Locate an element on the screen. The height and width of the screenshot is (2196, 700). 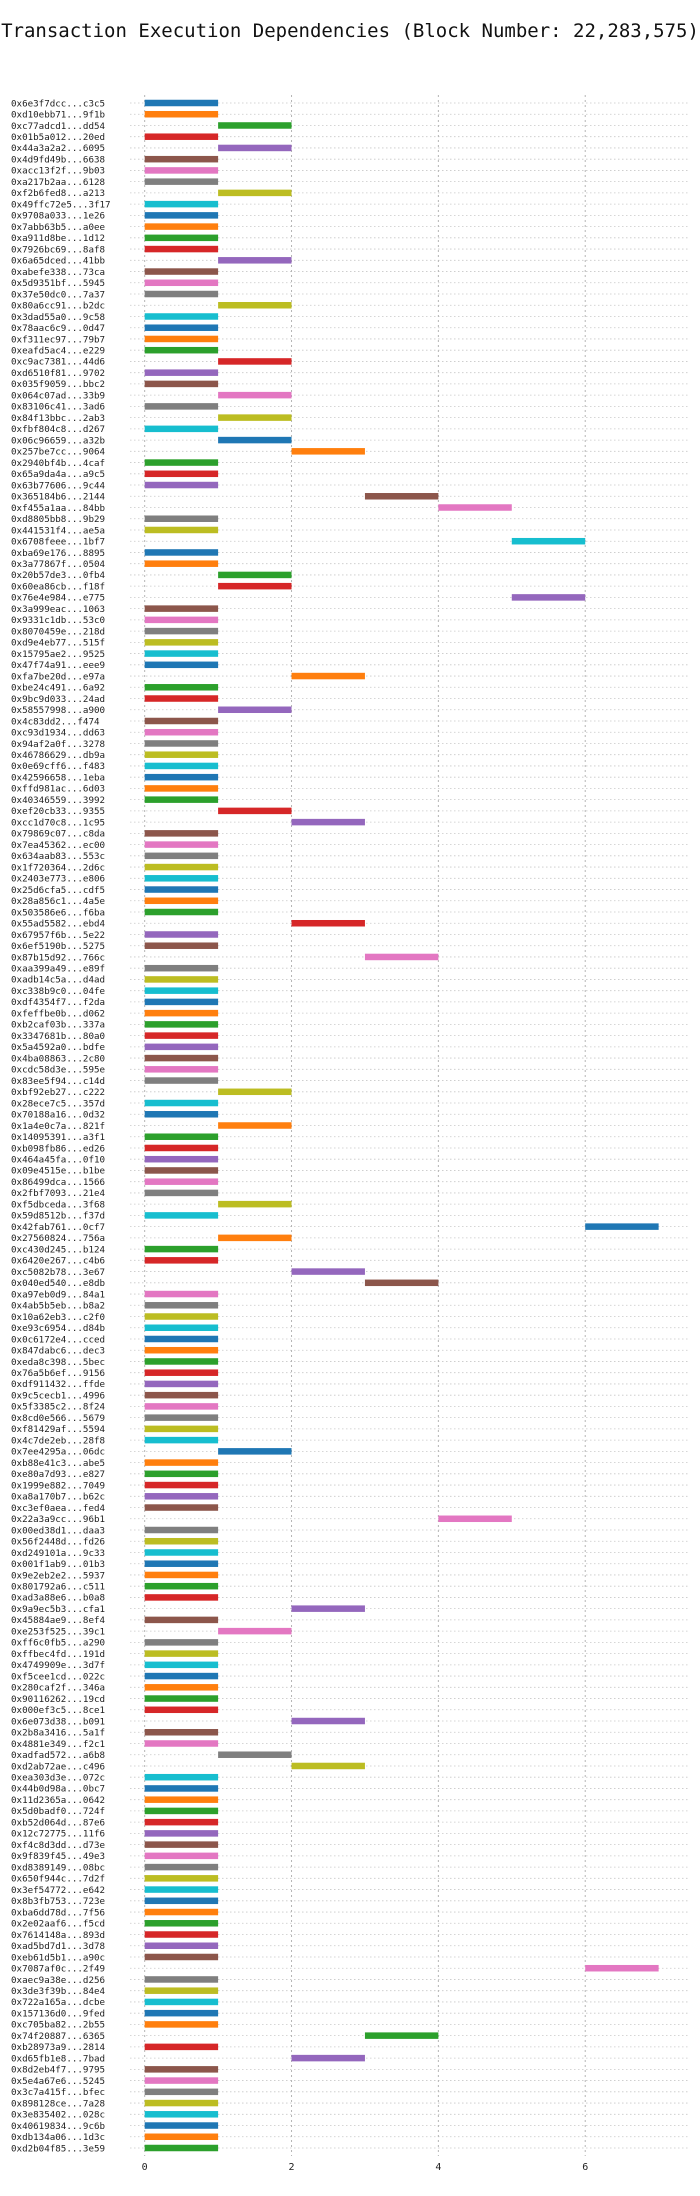
transaction-label: 0xd2b04f85...3e59 is located at coordinates (58, 2148).